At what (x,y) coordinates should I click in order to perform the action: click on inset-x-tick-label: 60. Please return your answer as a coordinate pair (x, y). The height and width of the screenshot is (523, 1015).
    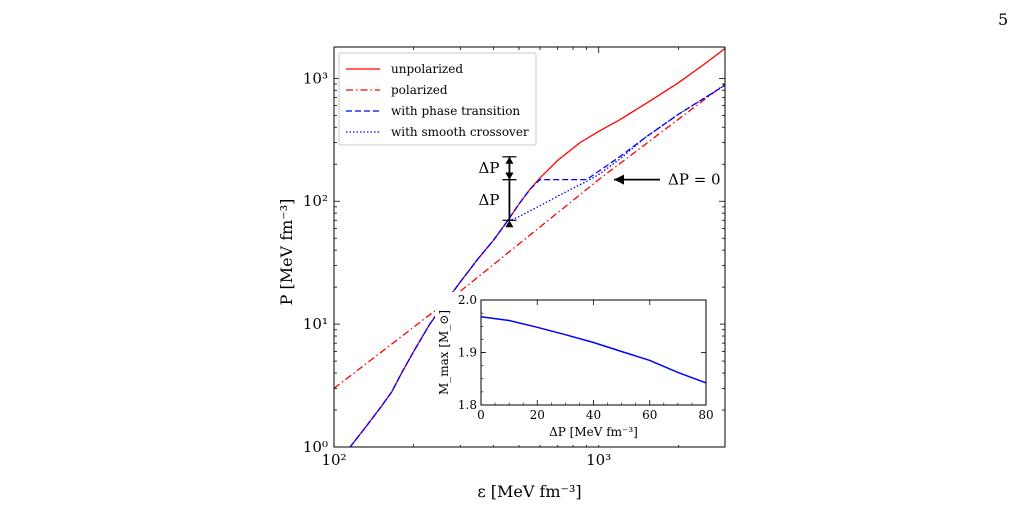
    Looking at the image, I should click on (649, 415).